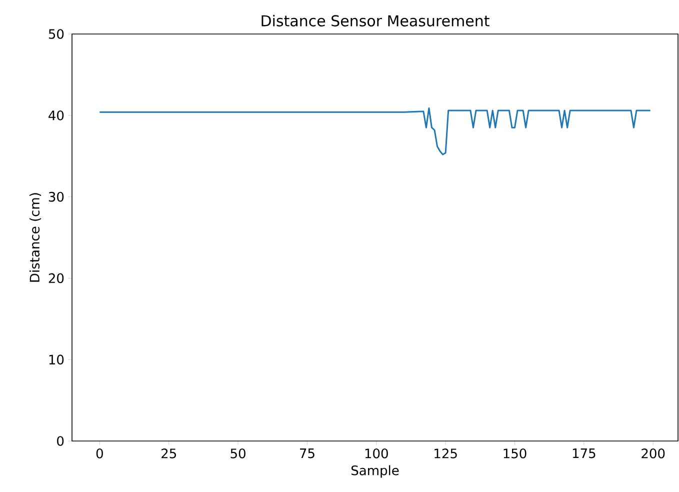 The width and height of the screenshot is (679, 492). What do you see at coordinates (375, 471) in the screenshot?
I see `x-axis-title: Sample` at bounding box center [375, 471].